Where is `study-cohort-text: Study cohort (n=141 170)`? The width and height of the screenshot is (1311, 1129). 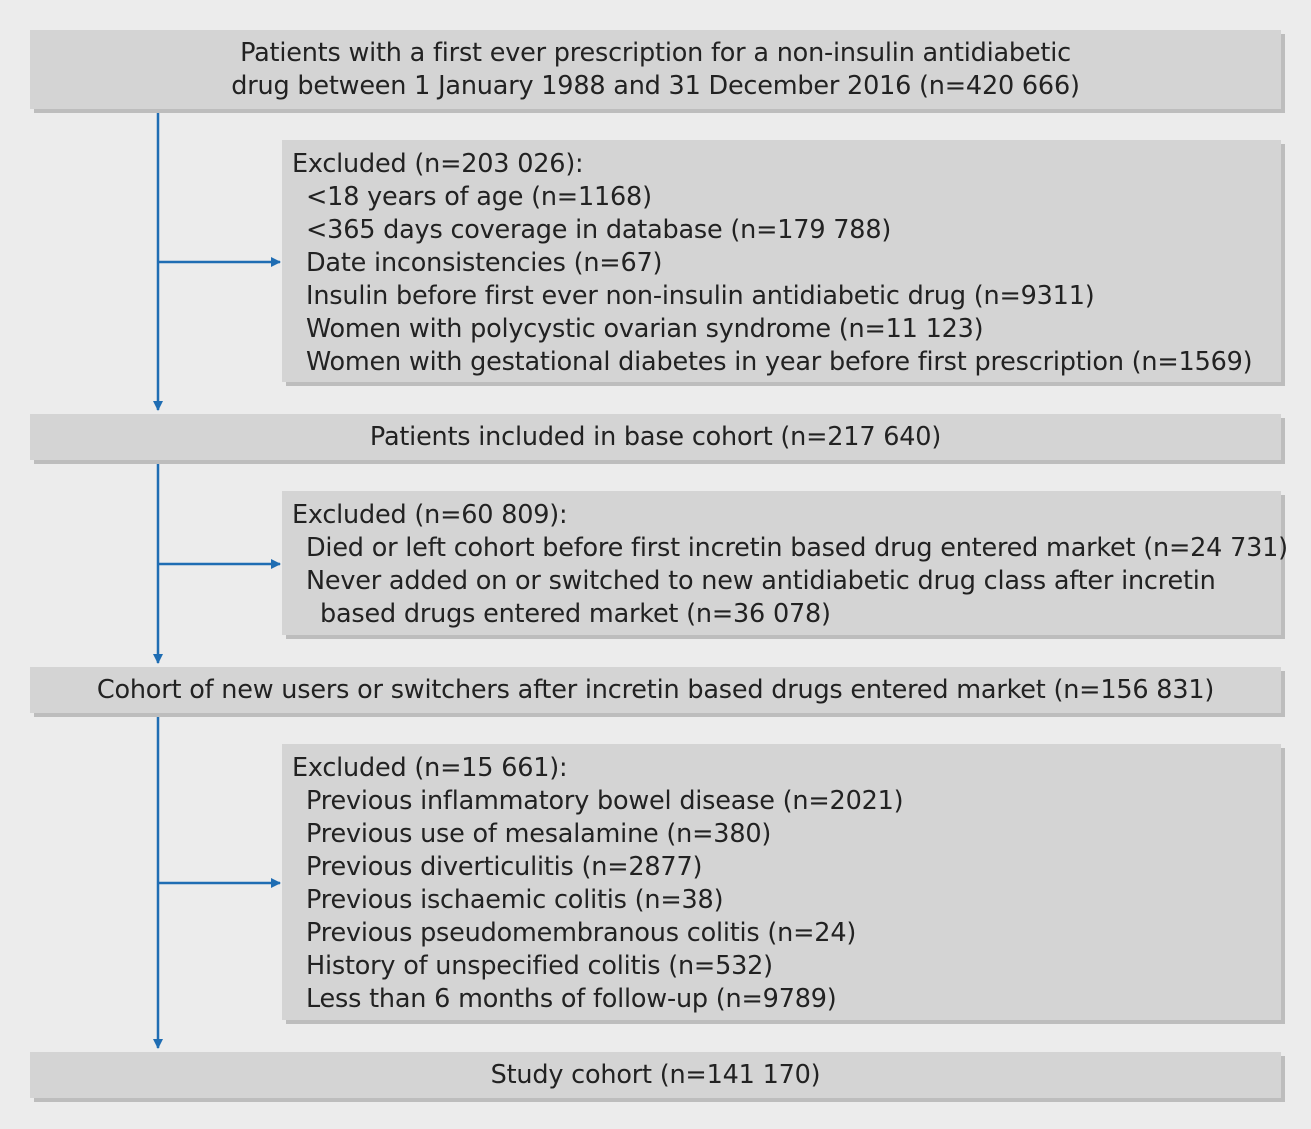
study-cohort-text: Study cohort (n=141 170) is located at coordinates (655, 1074).